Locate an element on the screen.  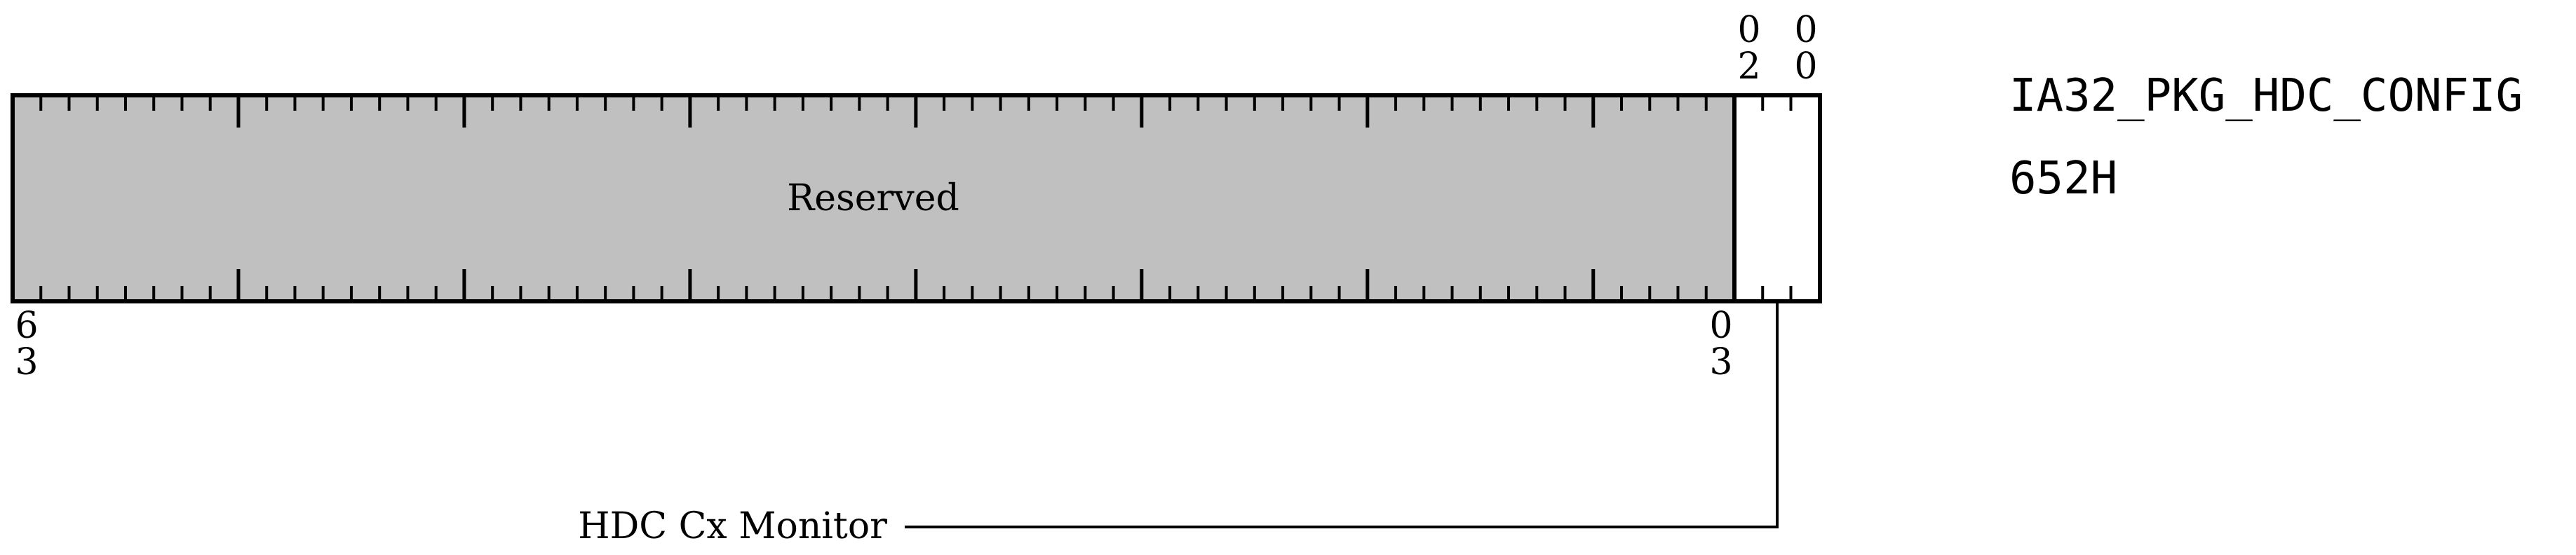
bit-label-top-right-digit1: 0 is located at coordinates (1805, 30).